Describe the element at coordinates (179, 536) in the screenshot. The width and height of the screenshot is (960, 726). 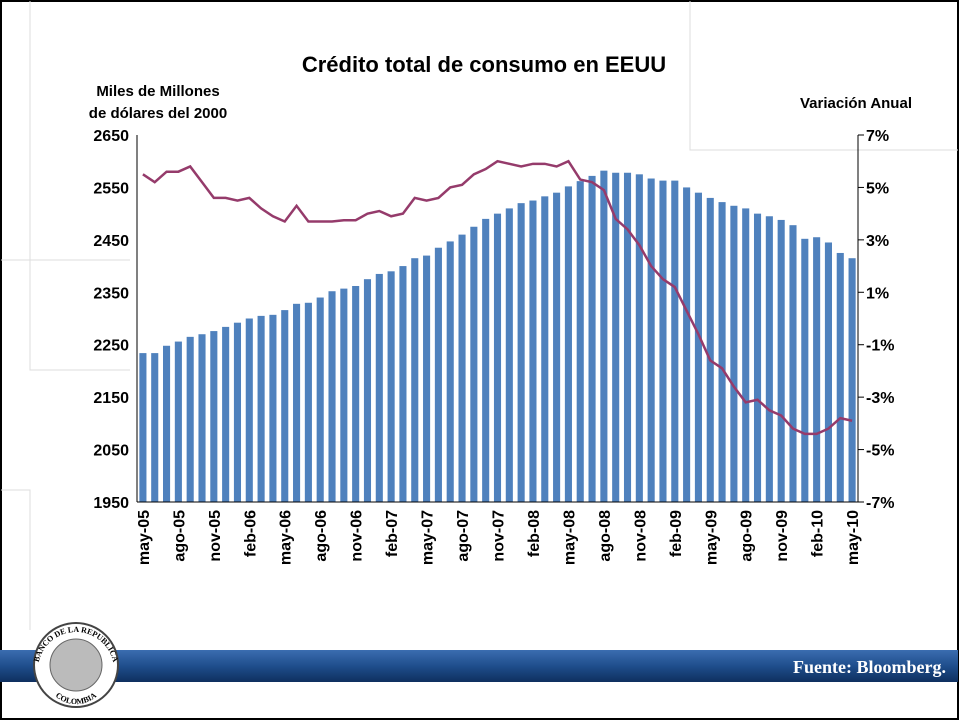
I see `x-tick-label: ago-05` at that location.